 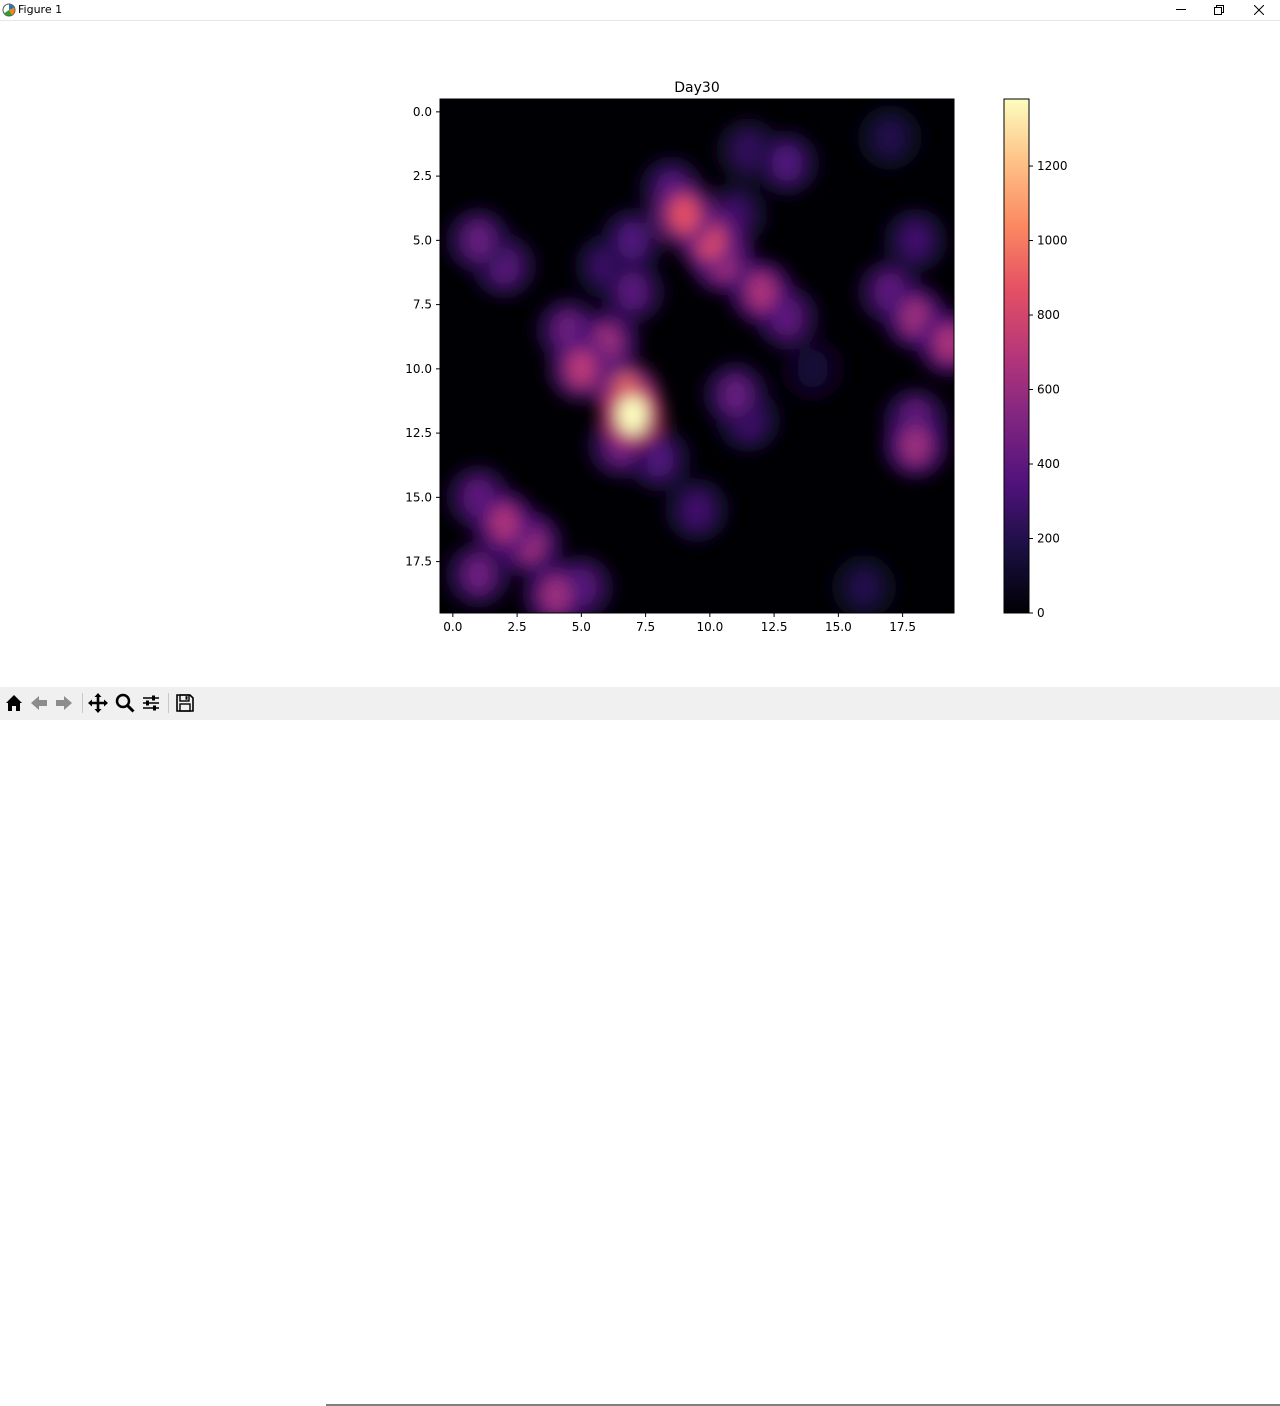 What do you see at coordinates (64, 703) in the screenshot?
I see `forward-arrow-icon` at bounding box center [64, 703].